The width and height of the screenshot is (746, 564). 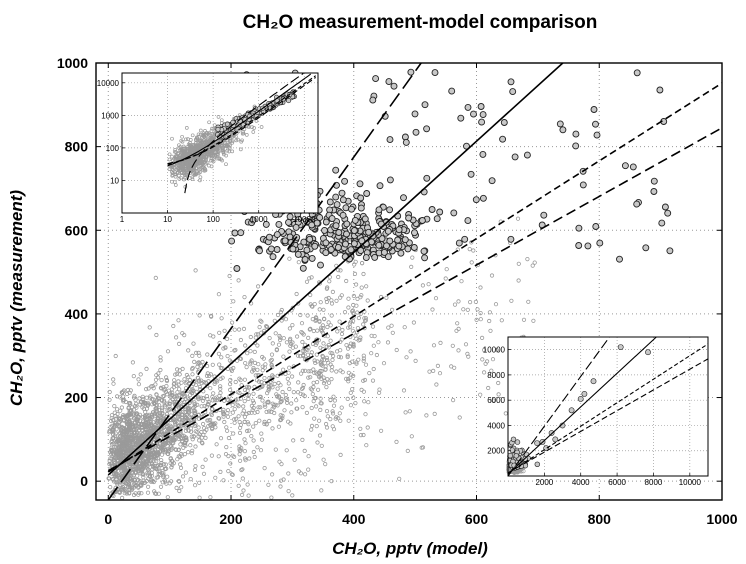 What do you see at coordinates (600, 519) in the screenshot?
I see `x-tick-label: 800` at bounding box center [600, 519].